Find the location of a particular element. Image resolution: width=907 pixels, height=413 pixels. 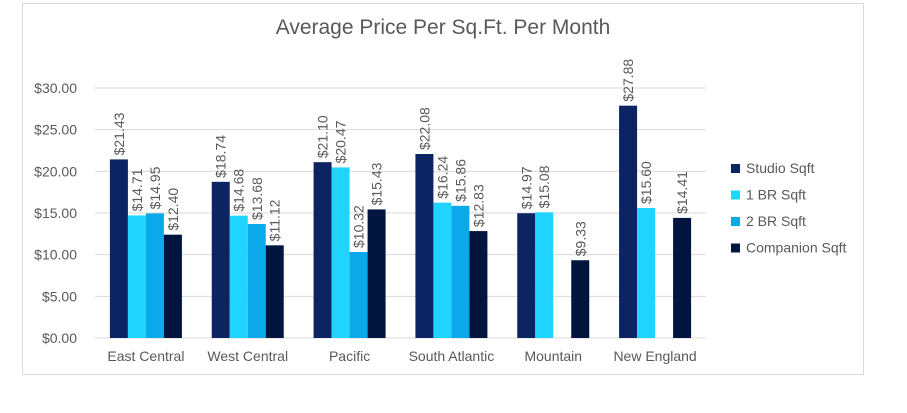

data-label: $12.83 is located at coordinates (478, 205).